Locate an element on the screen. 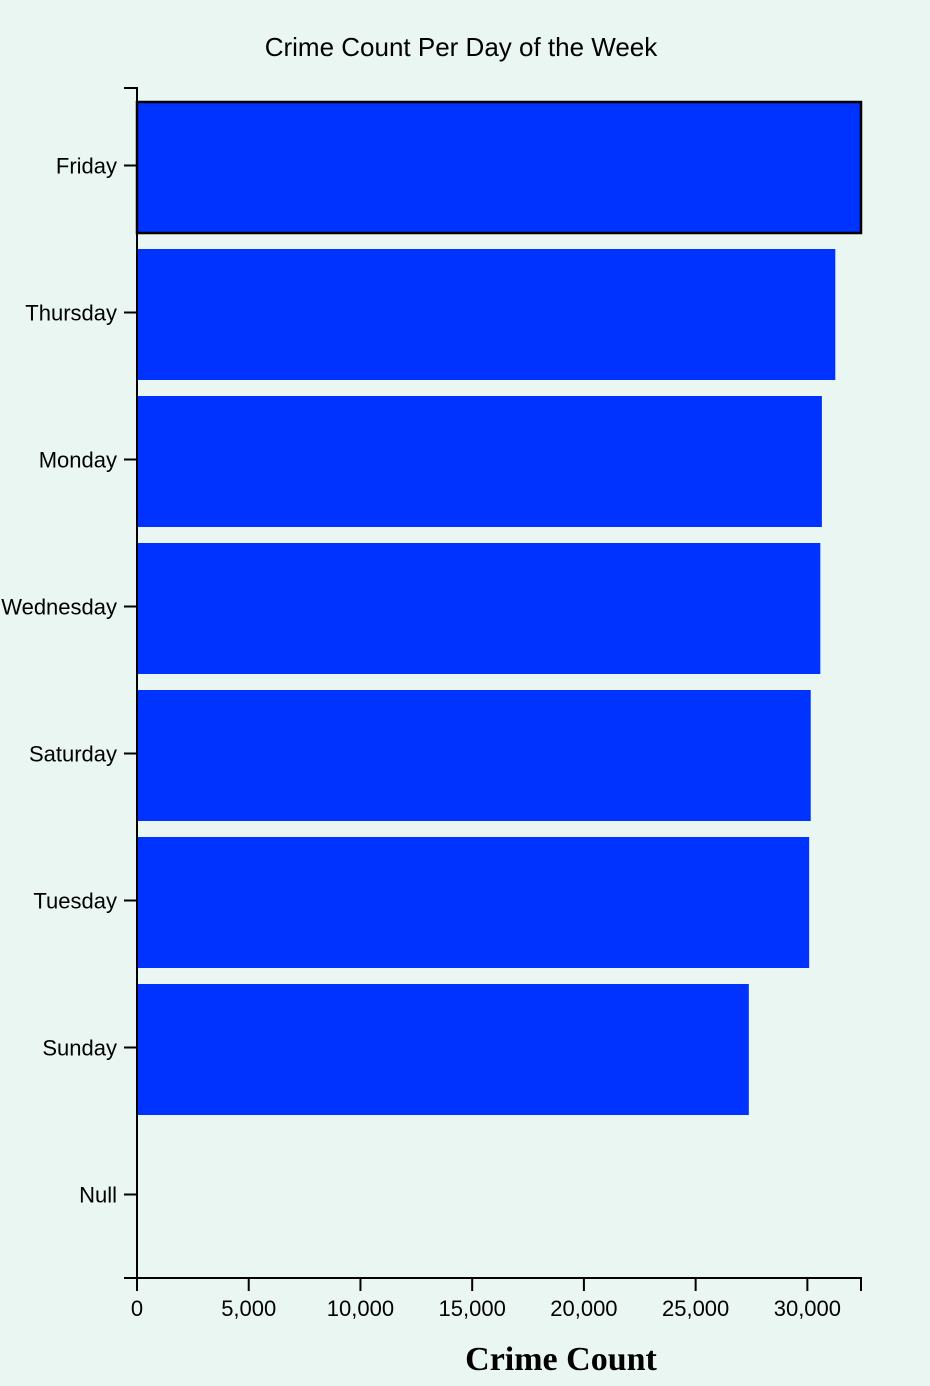  x-axis: 0 5,000 10,000 15,000 20,000 25,000 30,000 is located at coordinates (496, 1299).